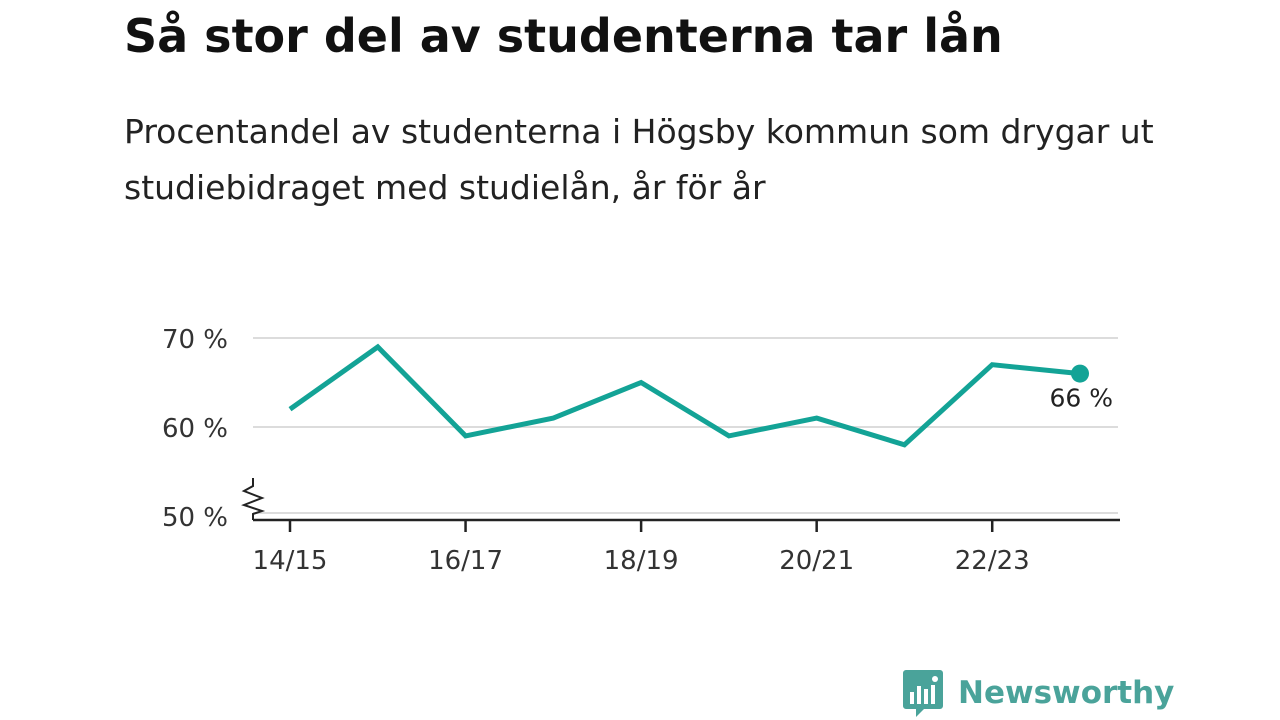 This screenshot has width=1280, height=720. What do you see at coordinates (1080, 373) in the screenshot?
I see `end-point-marker` at bounding box center [1080, 373].